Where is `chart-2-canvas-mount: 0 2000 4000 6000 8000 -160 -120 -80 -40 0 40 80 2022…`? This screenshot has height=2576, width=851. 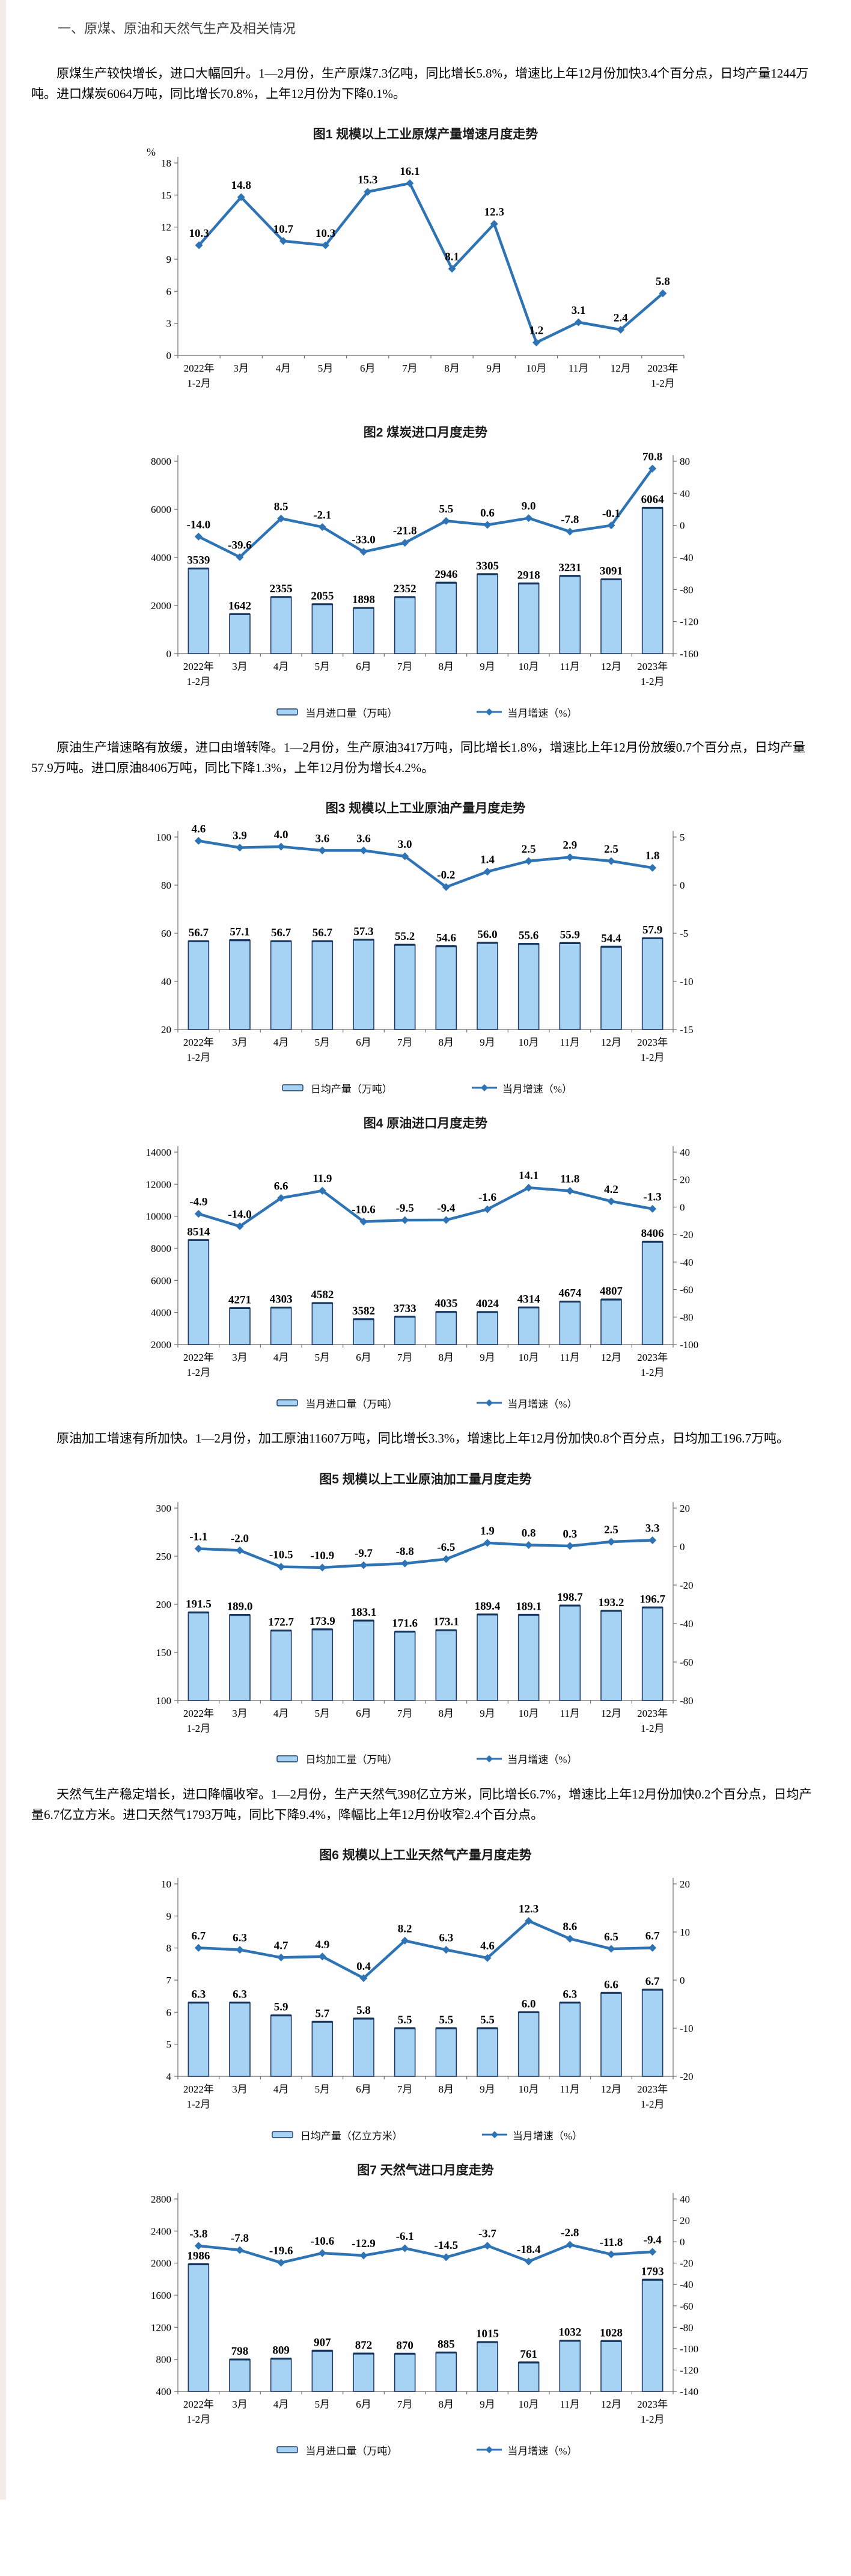
chart-2-canvas-mount: 0 2000 4000 6000 8000 -160 -120 -80 -40 0 40 80 2022… is located at coordinates (425, 573).